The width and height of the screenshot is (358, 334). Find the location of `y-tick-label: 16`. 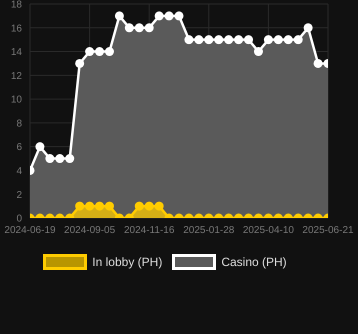

y-tick-label: 16 is located at coordinates (16, 28).